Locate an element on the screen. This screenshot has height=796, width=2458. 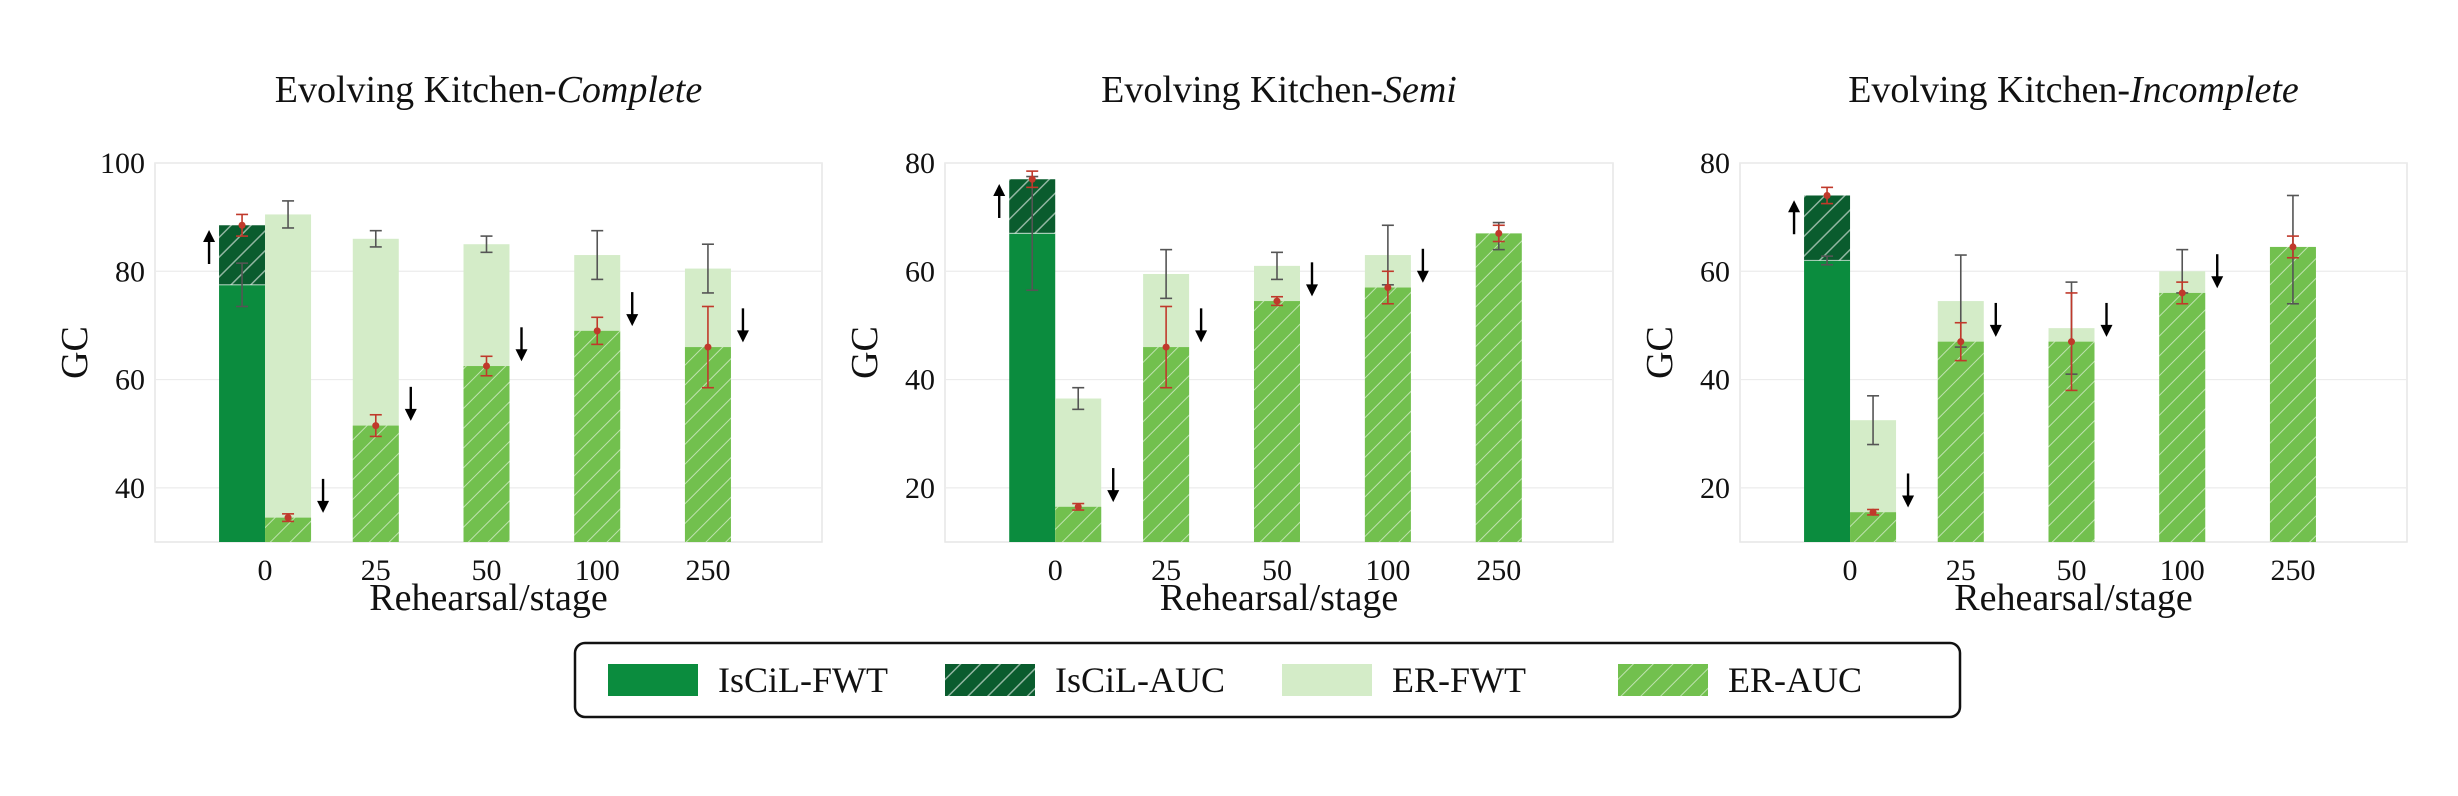
error-iscil-fwt is located at coordinates (242, 285).